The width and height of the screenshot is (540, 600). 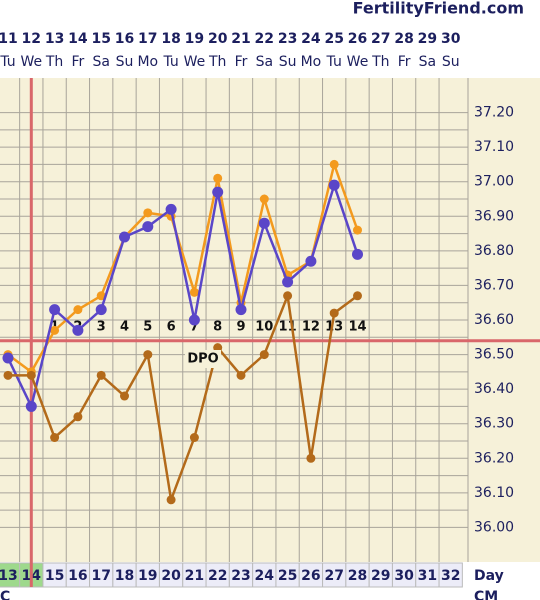 I want to click on dpo-label: 4, so click(x=124, y=327).